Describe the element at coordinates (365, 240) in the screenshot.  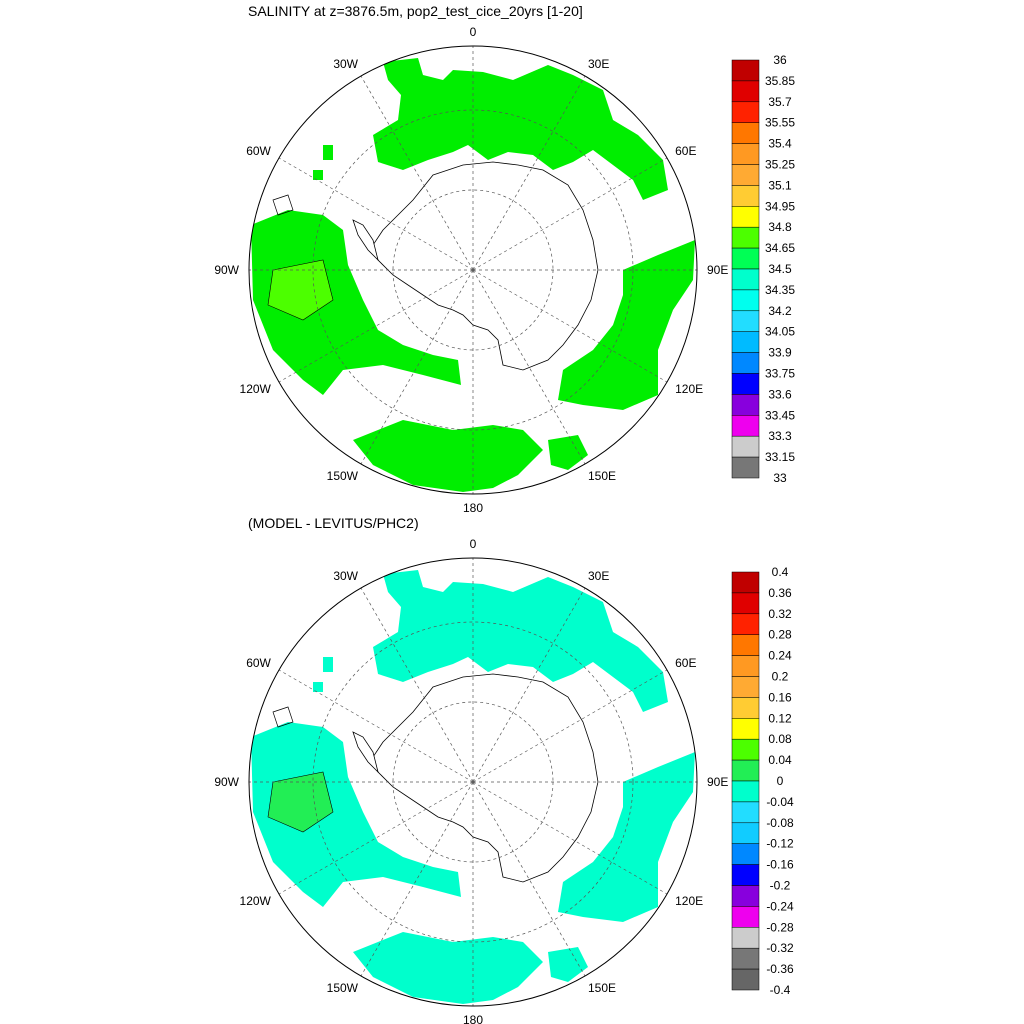
I see `antarctic-peninsula` at that location.